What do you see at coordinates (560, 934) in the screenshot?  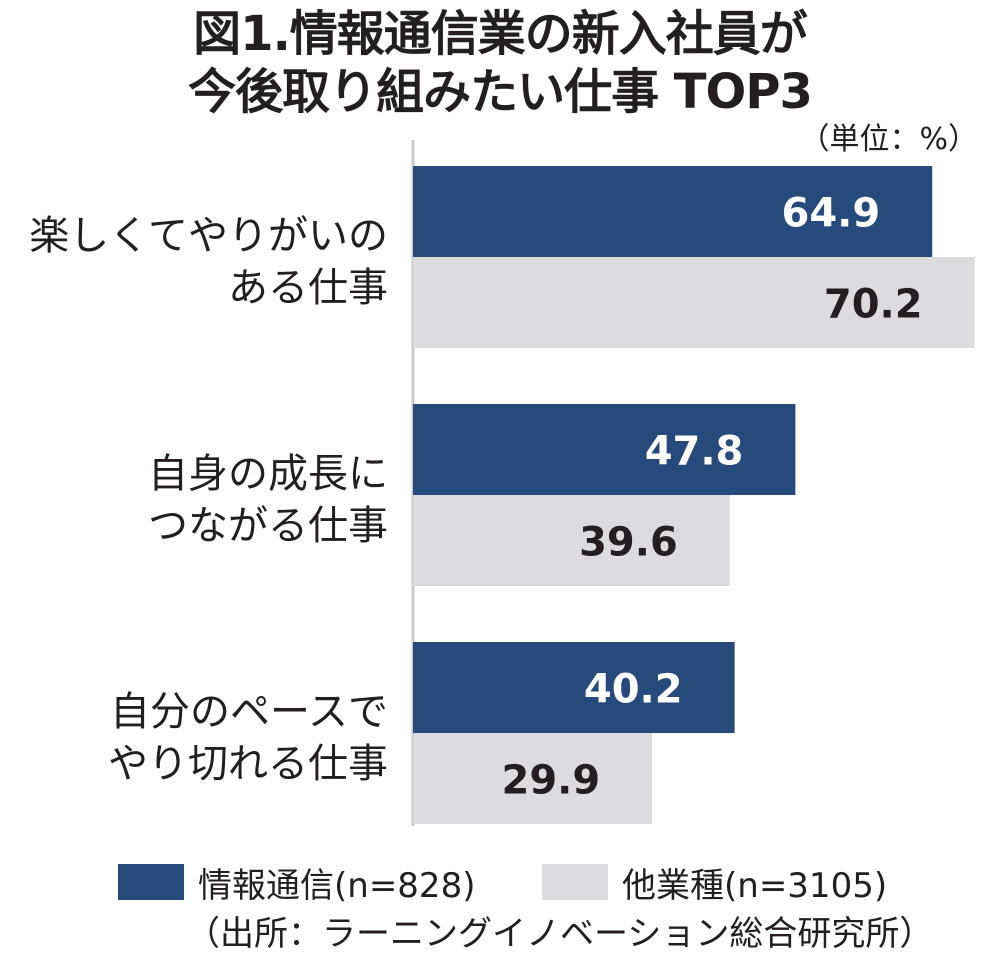 I see `source-note: （出所：ラーニングイノベーション総合研究所）` at bounding box center [560, 934].